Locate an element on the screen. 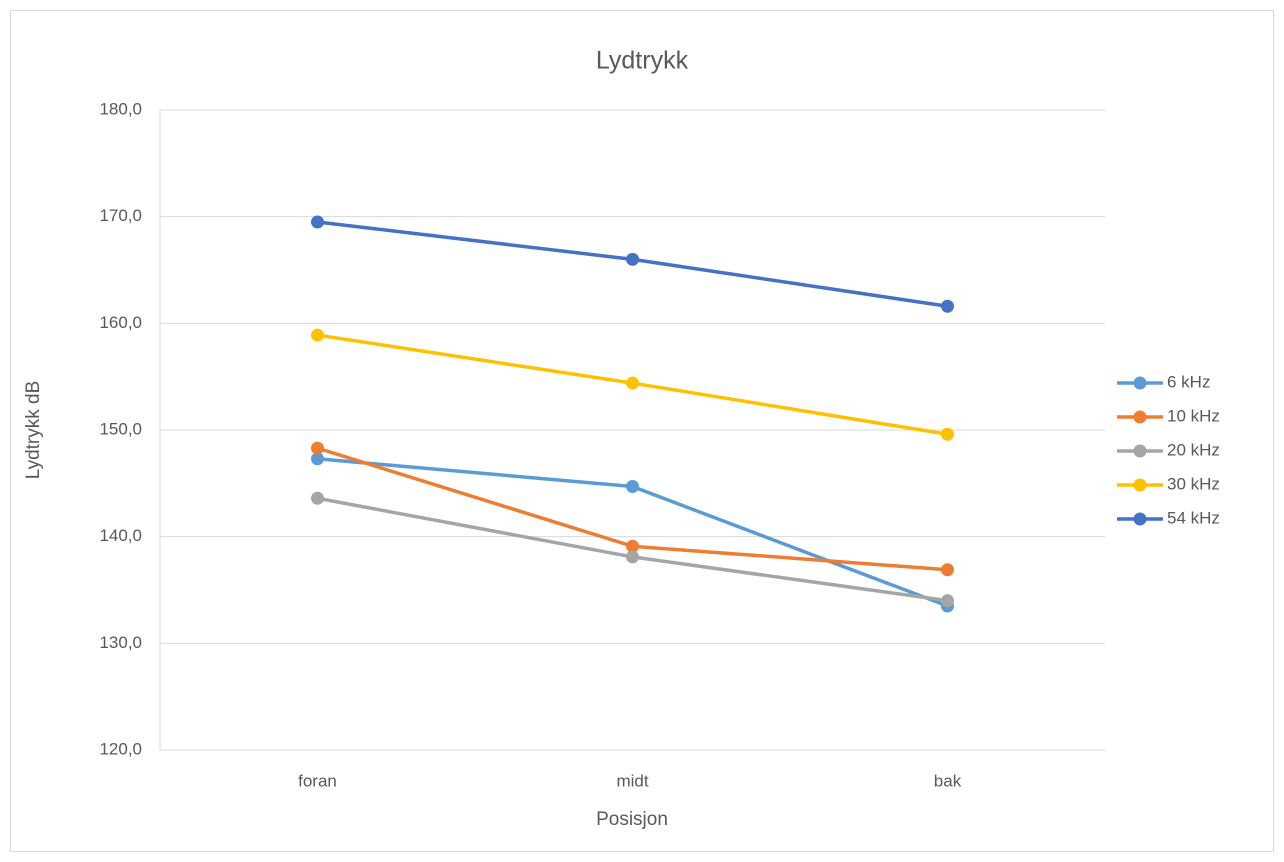  y-tick-label: 180,0 is located at coordinates (120, 108).